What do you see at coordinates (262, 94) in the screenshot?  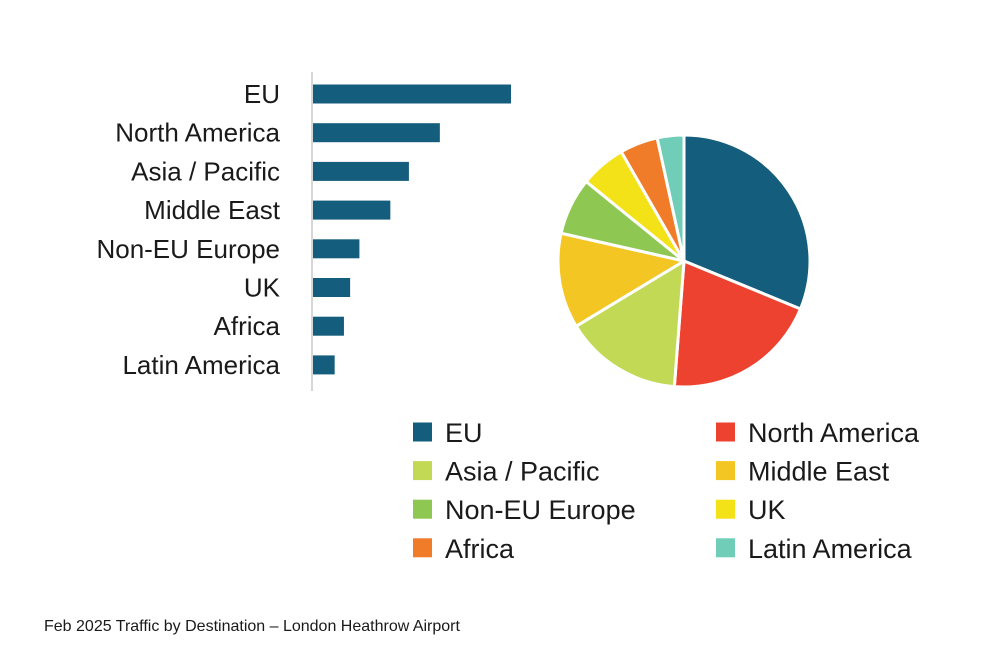 I see `bar-label-eu: EU` at bounding box center [262, 94].